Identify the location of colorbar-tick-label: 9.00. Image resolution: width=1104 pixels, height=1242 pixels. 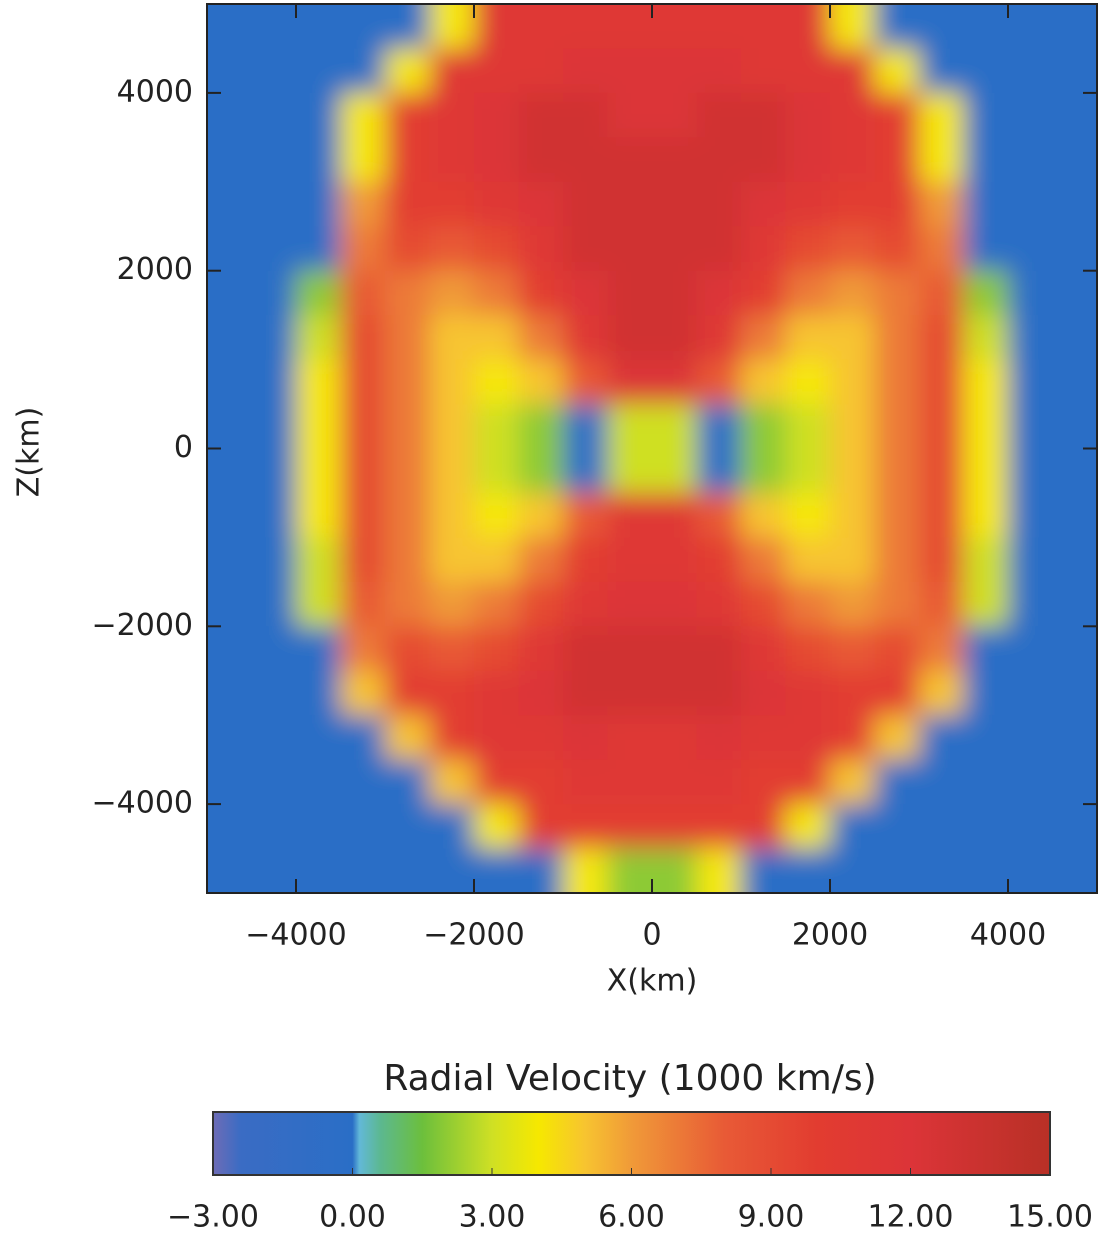
(771, 1217).